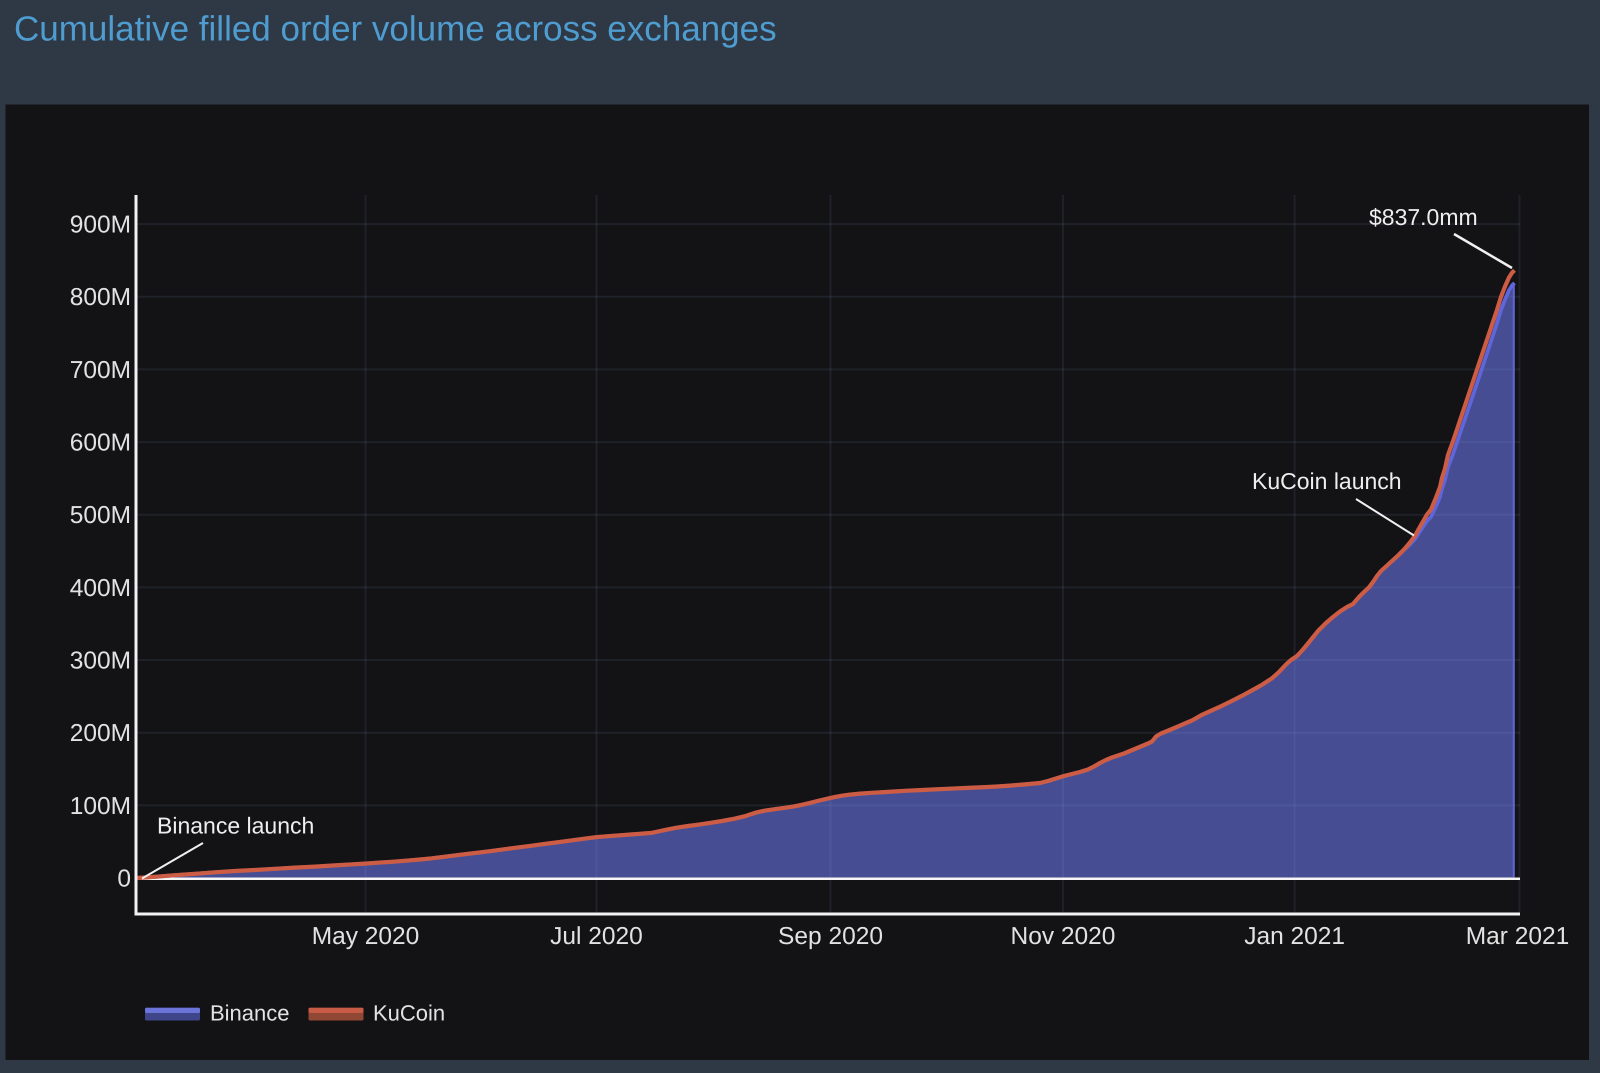 The width and height of the screenshot is (1600, 1073). What do you see at coordinates (1423, 217) in the screenshot?
I see `svg-text: $837.0mm` at bounding box center [1423, 217].